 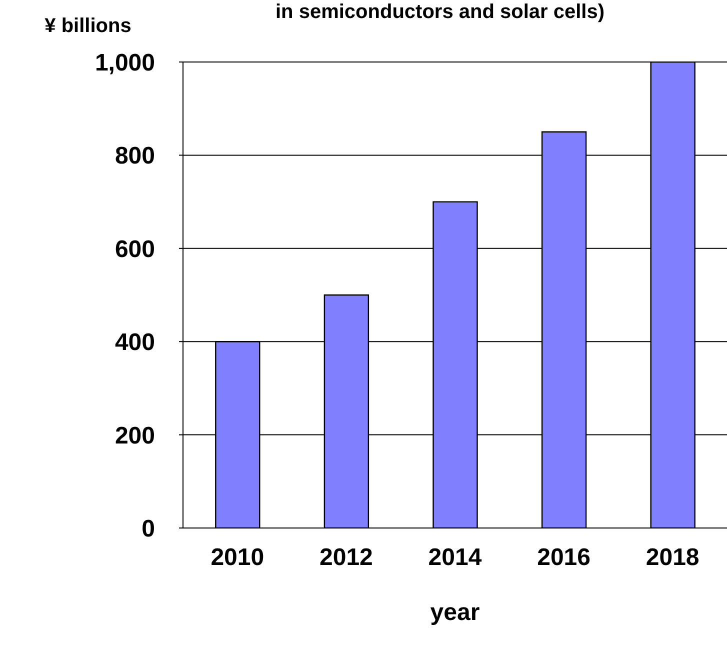 I want to click on y-axis-title: ¥ billions, so click(x=88, y=26).